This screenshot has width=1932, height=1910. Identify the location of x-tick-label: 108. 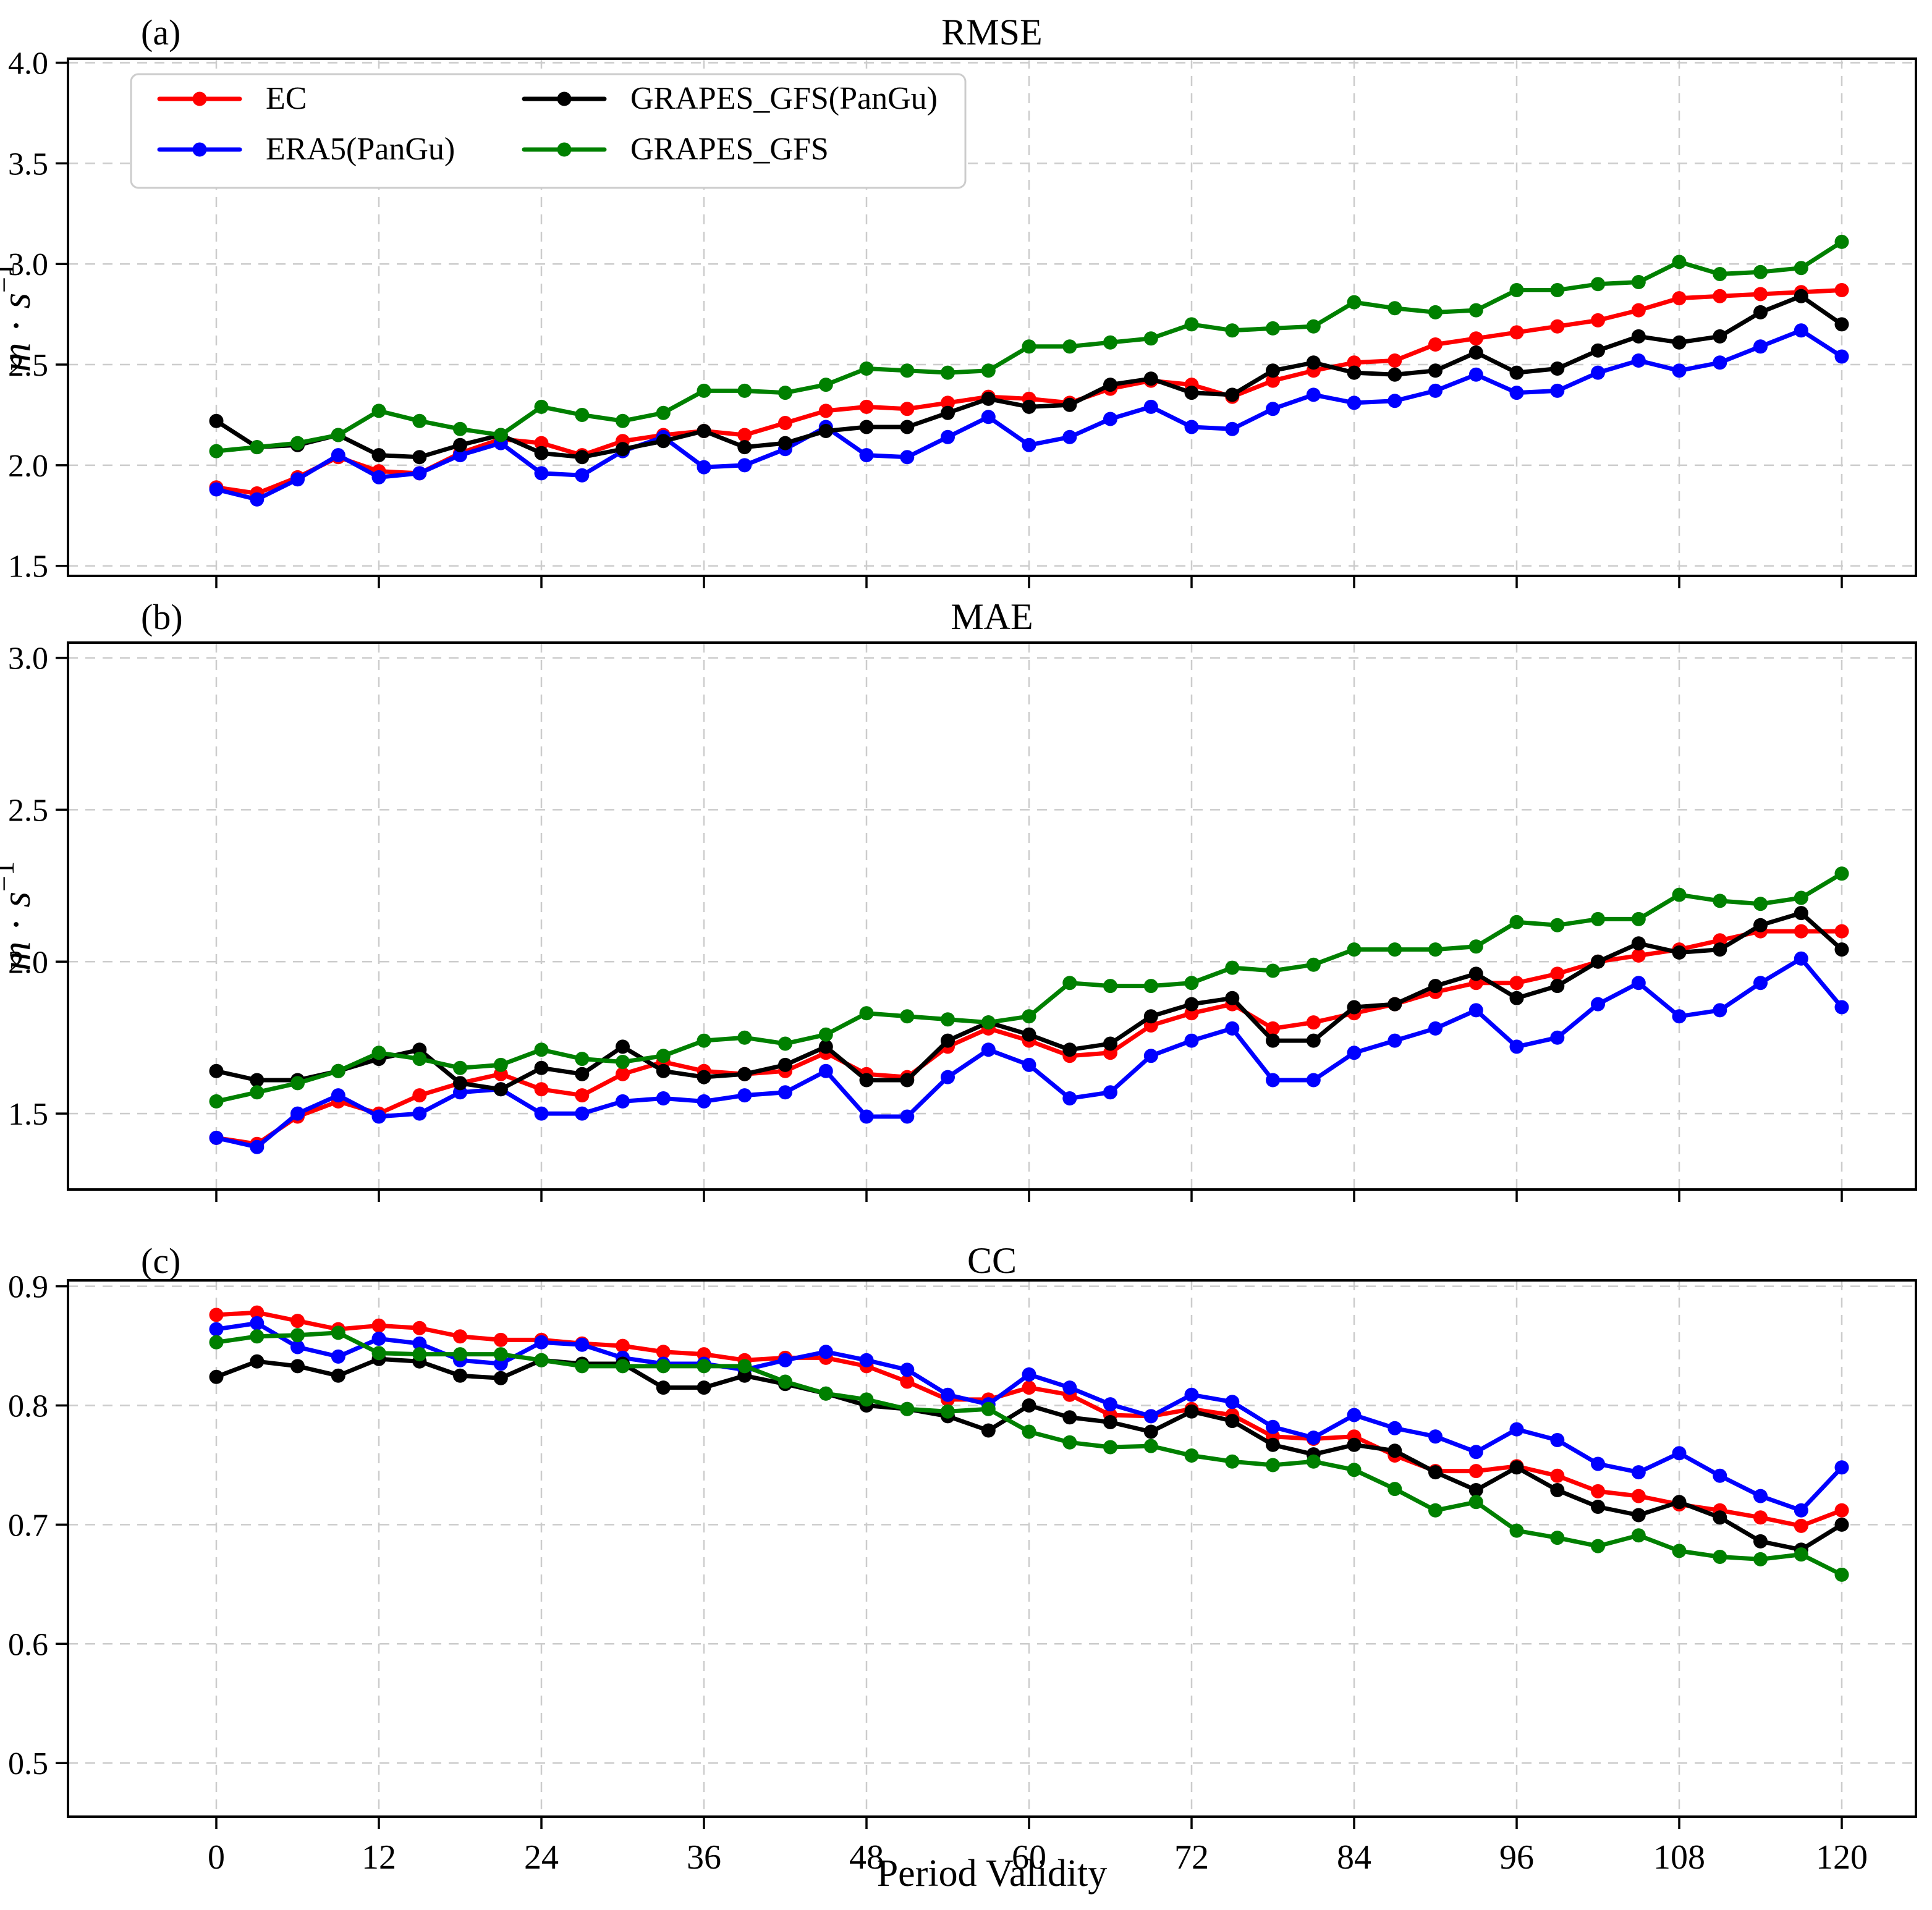
(1679, 1857).